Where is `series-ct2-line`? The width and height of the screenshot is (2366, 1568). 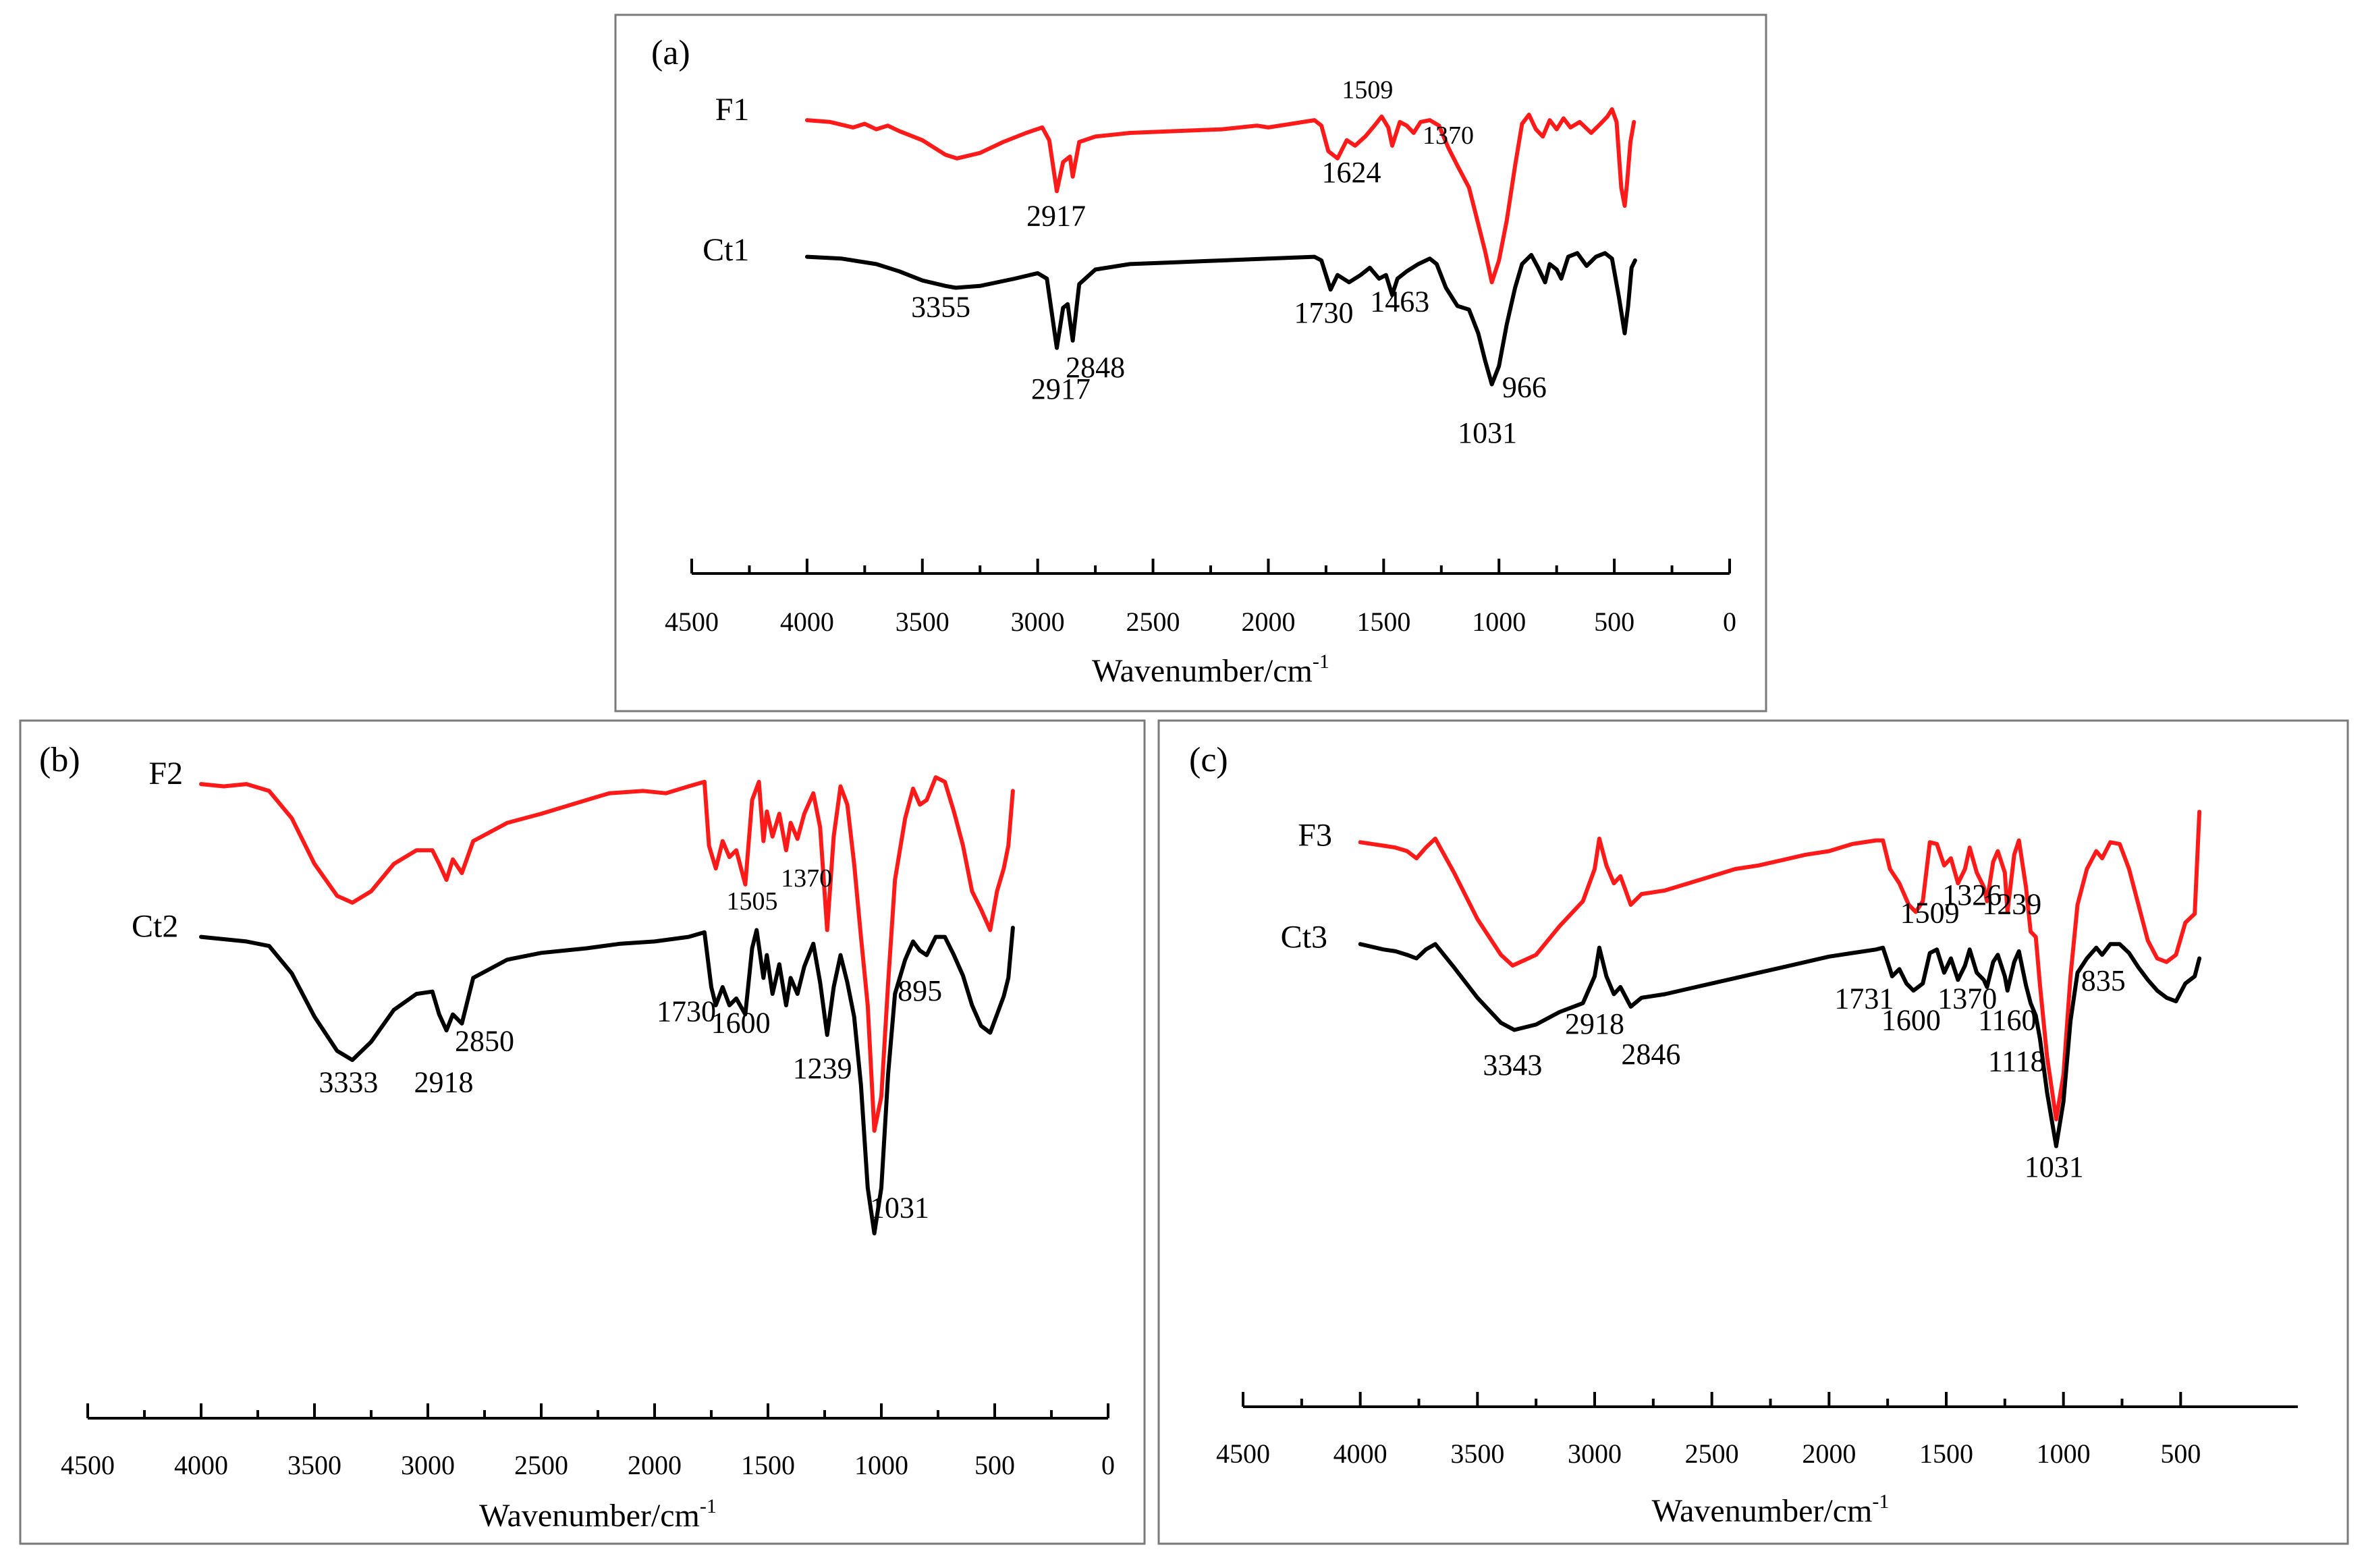 series-ct2-line is located at coordinates (607, 1080).